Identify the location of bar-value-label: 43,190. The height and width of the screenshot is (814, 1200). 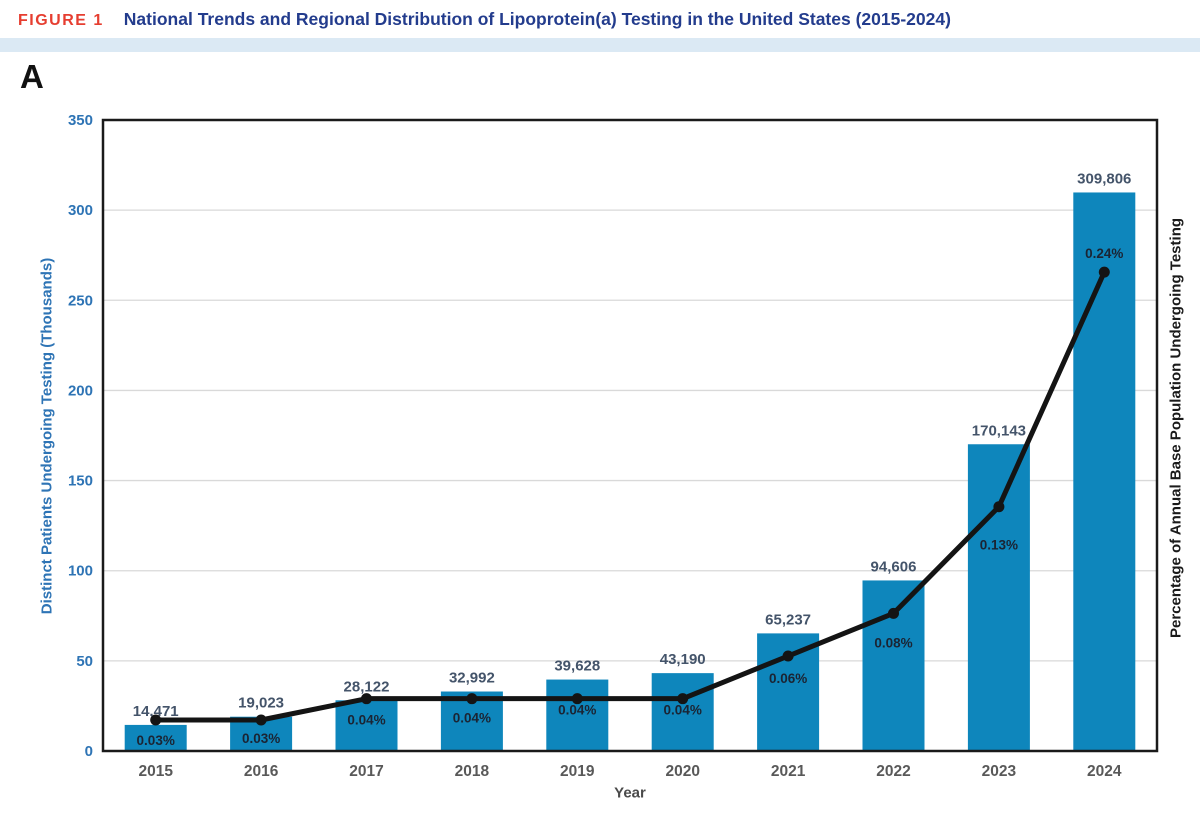
(683, 659).